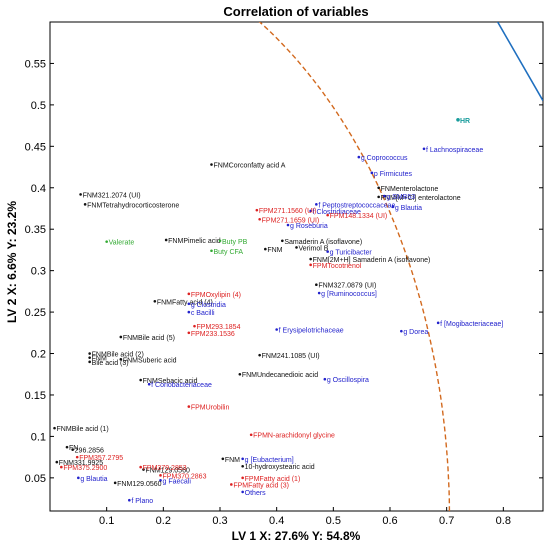  What do you see at coordinates (347, 286) in the screenshot?
I see `point-label: FNM327.0879 (UI)` at bounding box center [347, 286].